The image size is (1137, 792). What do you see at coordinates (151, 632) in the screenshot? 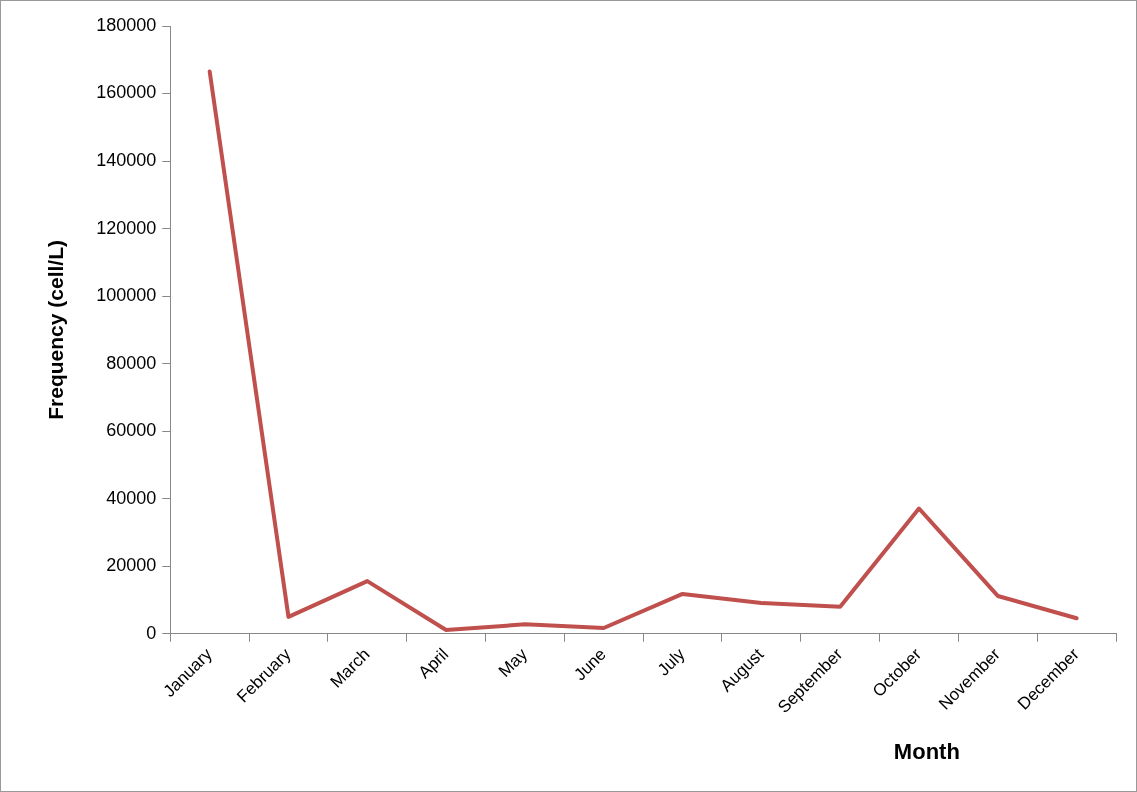
I see `y-tick-label: 0` at bounding box center [151, 632].